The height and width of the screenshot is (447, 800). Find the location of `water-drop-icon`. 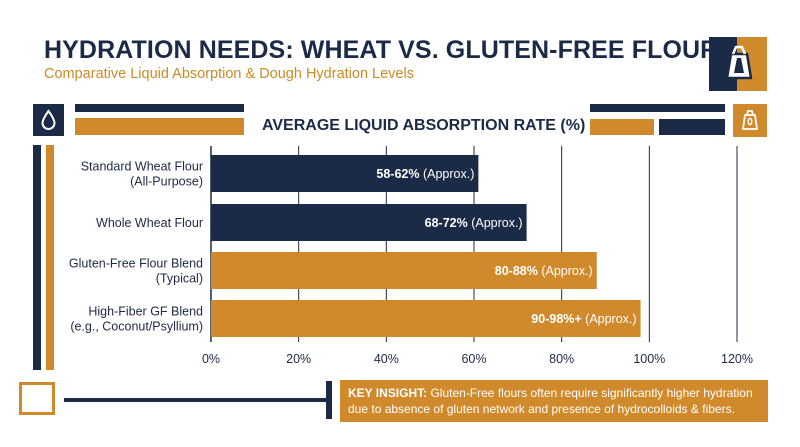

water-drop-icon is located at coordinates (48, 119).